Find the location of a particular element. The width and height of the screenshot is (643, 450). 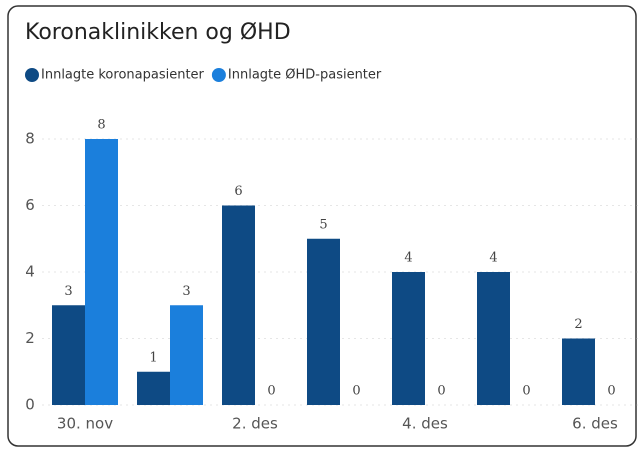

legend-label: Innlagte koronapasienter is located at coordinates (123, 75).